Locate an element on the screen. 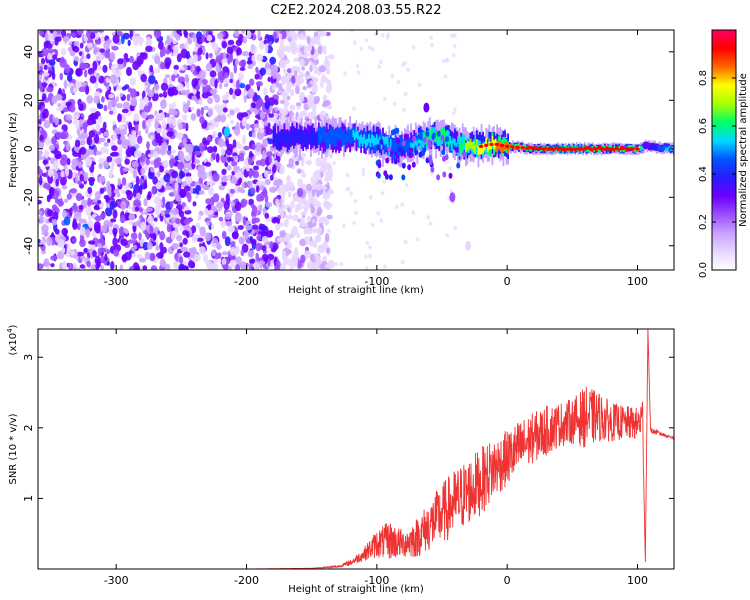 This screenshot has height=600, width=750. x-tick-label: -100 is located at coordinates (376, 281).